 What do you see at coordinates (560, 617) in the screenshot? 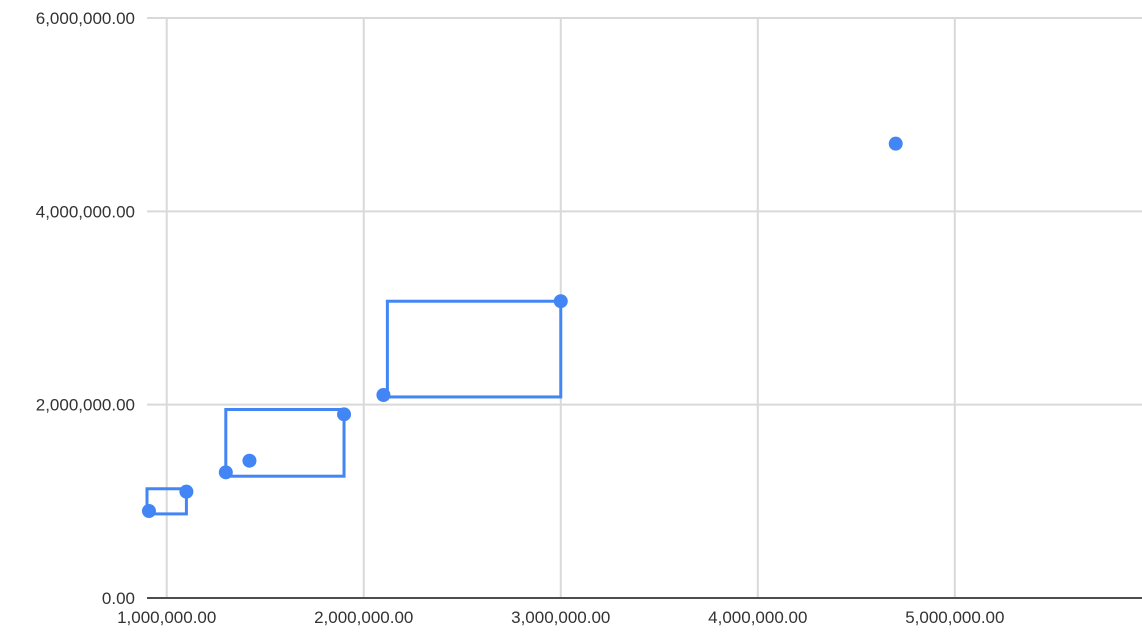
I see `x-tick-label: 3,000,000.00` at bounding box center [560, 617].